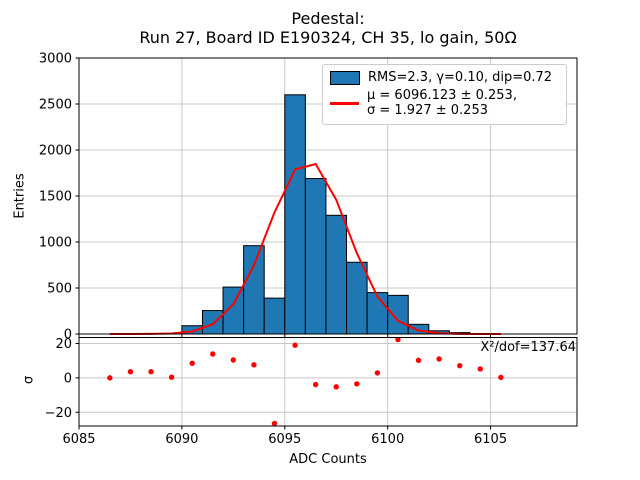  I want to click on ytick-label-top: 500, so click(59, 289).